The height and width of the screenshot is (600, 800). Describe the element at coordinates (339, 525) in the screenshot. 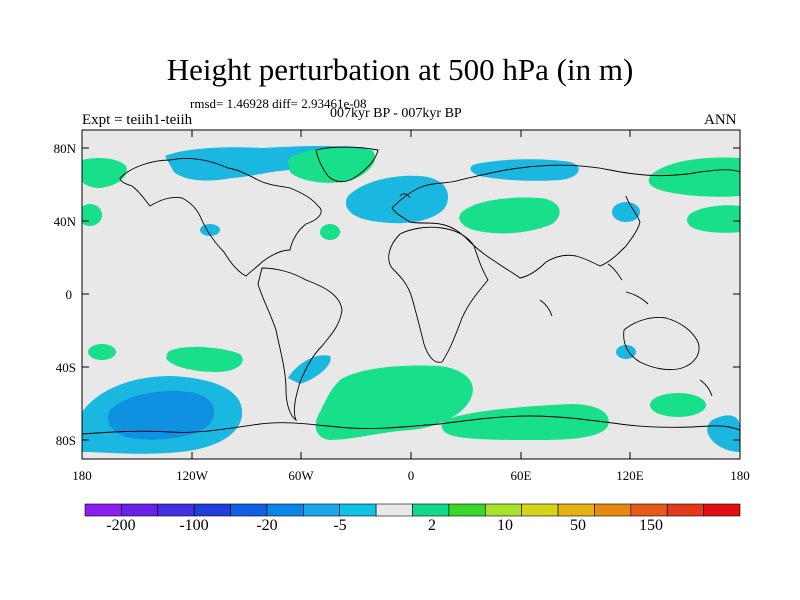

I see `colorbar-label: -5` at that location.